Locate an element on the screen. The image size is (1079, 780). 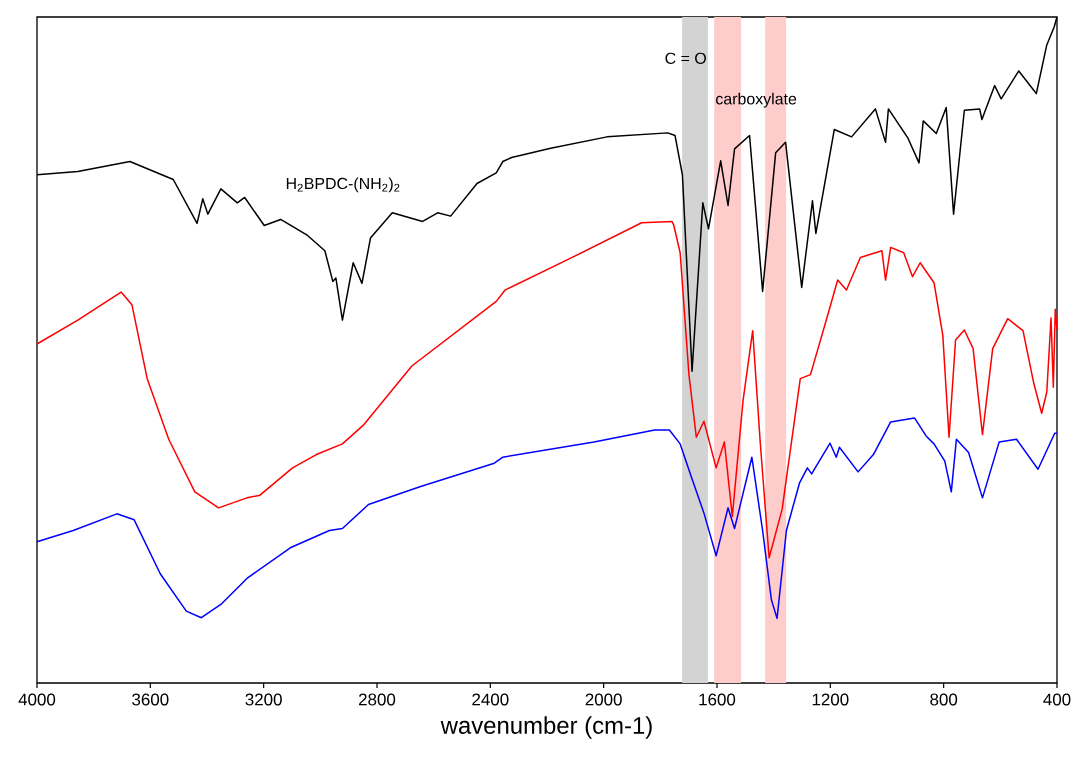
x-tick-label: 3600 is located at coordinates (150, 699).